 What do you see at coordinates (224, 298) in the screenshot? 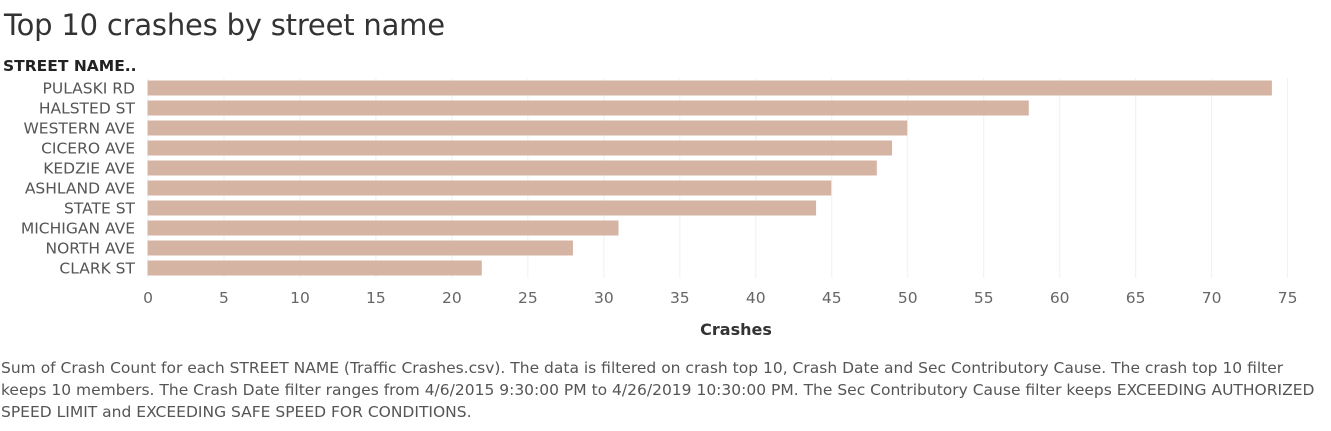
I see `x-tick-label: 5` at bounding box center [224, 298].